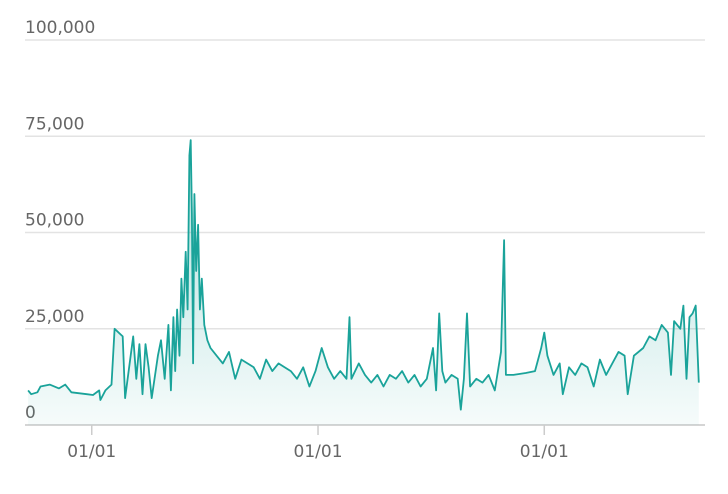 This screenshot has width=728, height=494. What do you see at coordinates (54, 124) in the screenshot?
I see `y-tick-label: 75,000` at bounding box center [54, 124].